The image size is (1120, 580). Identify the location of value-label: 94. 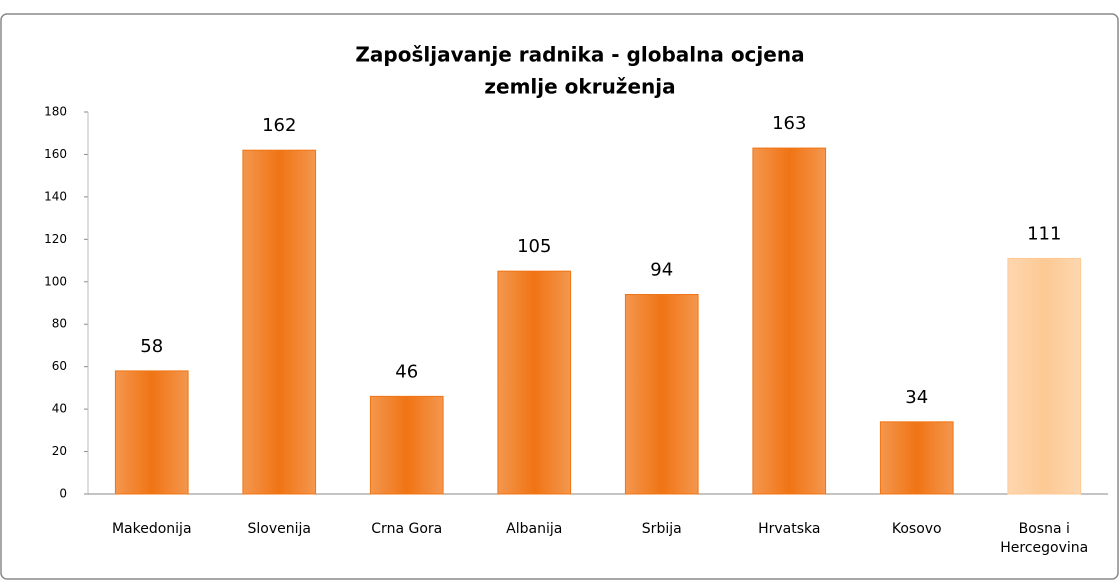
(661, 270).